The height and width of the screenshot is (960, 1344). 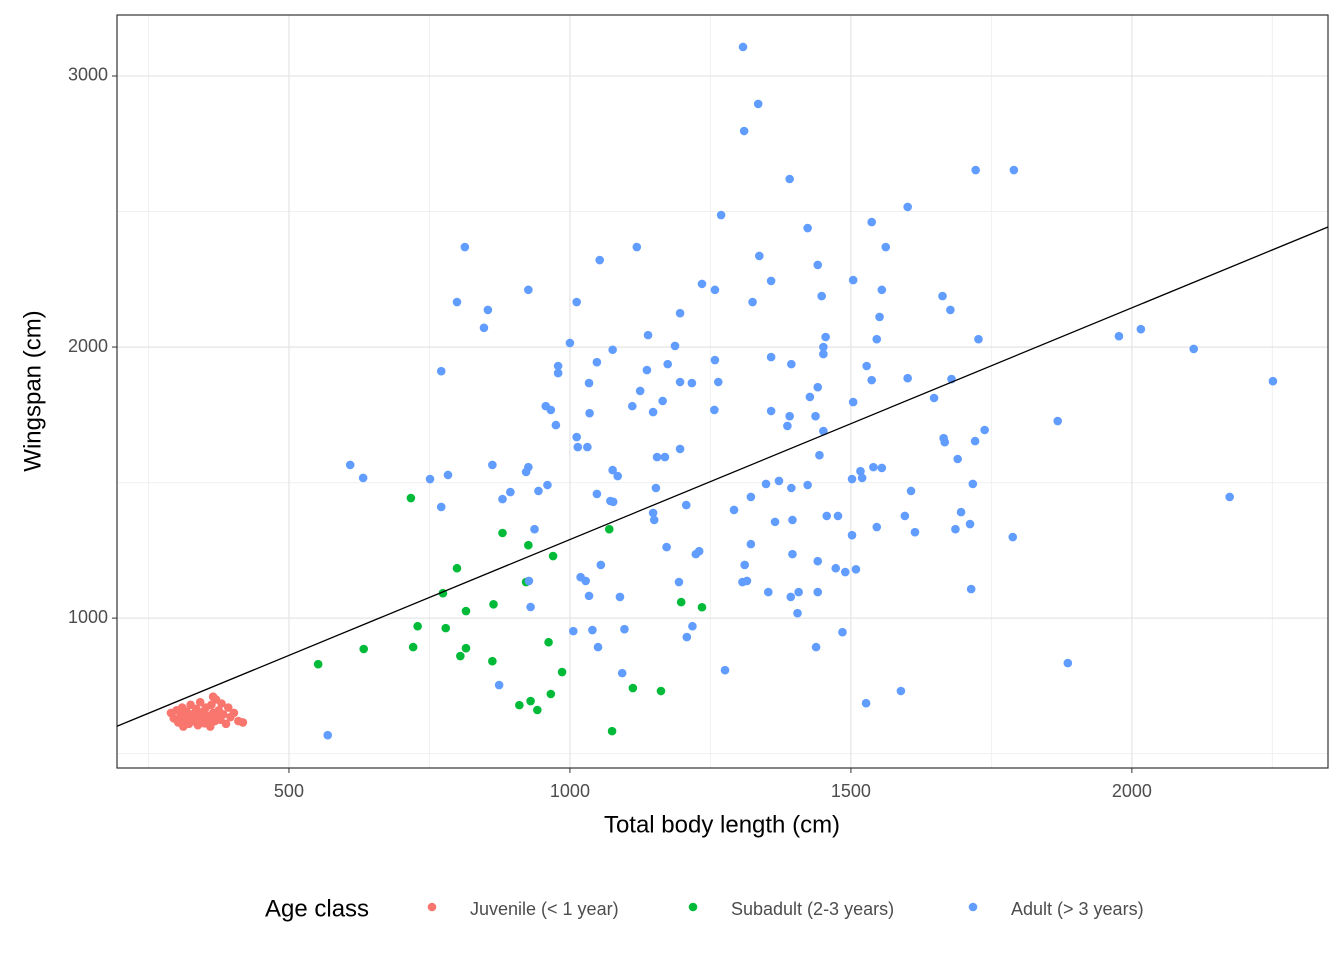 I want to click on x-tick-label: 1000, so click(x=570, y=791).